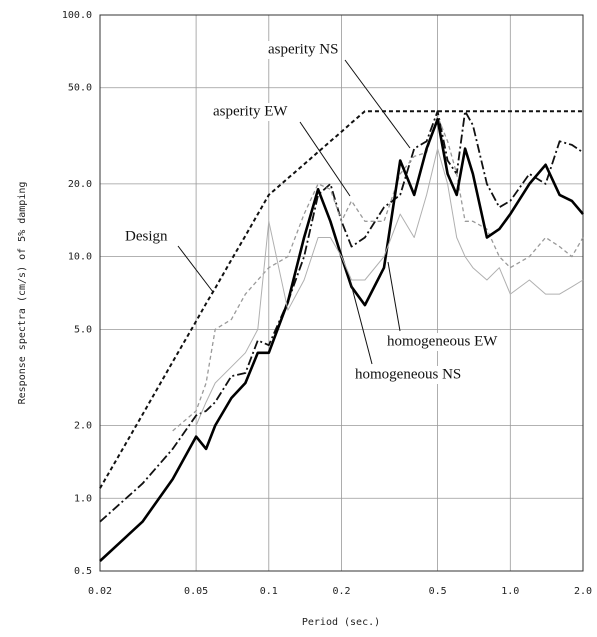 This screenshot has height=637, width=597. I want to click on x-tick-label: 0.05, so click(196, 591).